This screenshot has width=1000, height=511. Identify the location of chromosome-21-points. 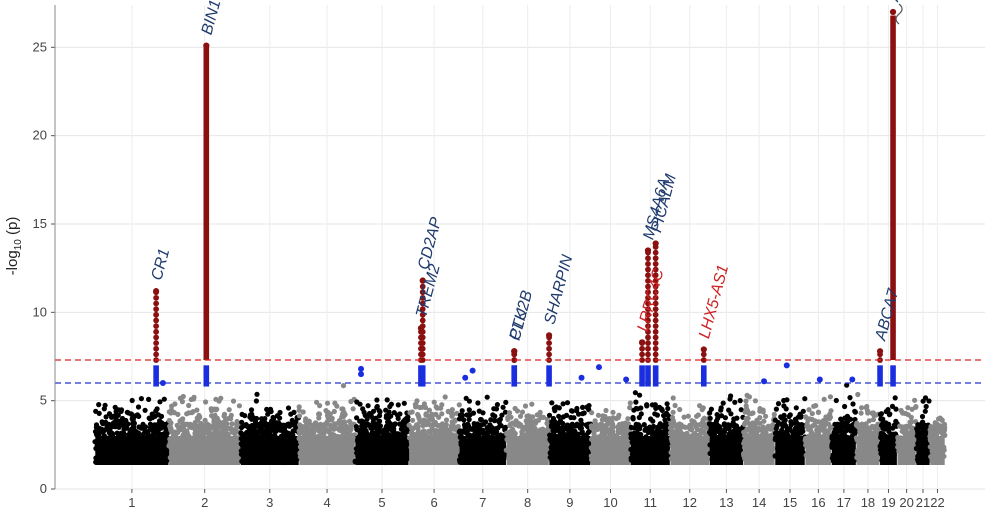
(923, 430).